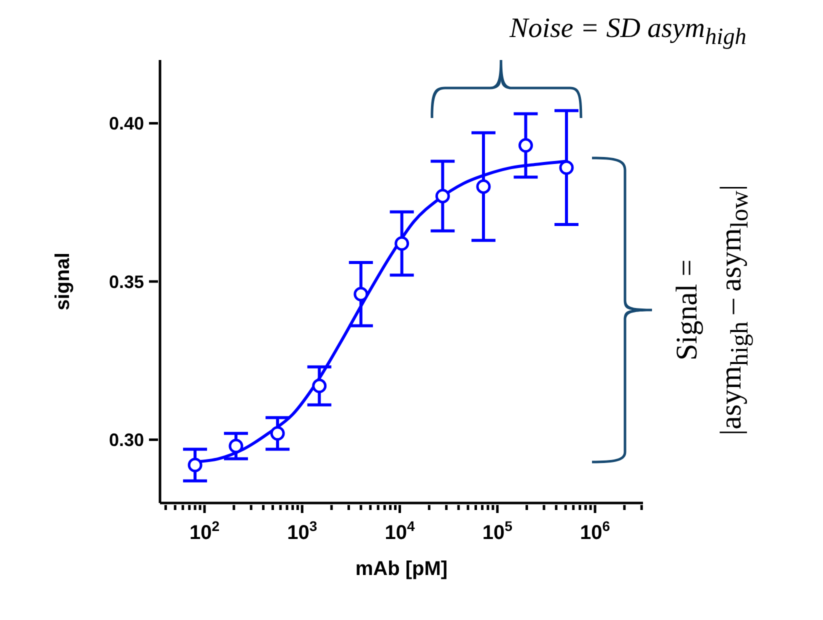  I want to click on x-tick-label: 10$^{4}$, so click(399, 531).